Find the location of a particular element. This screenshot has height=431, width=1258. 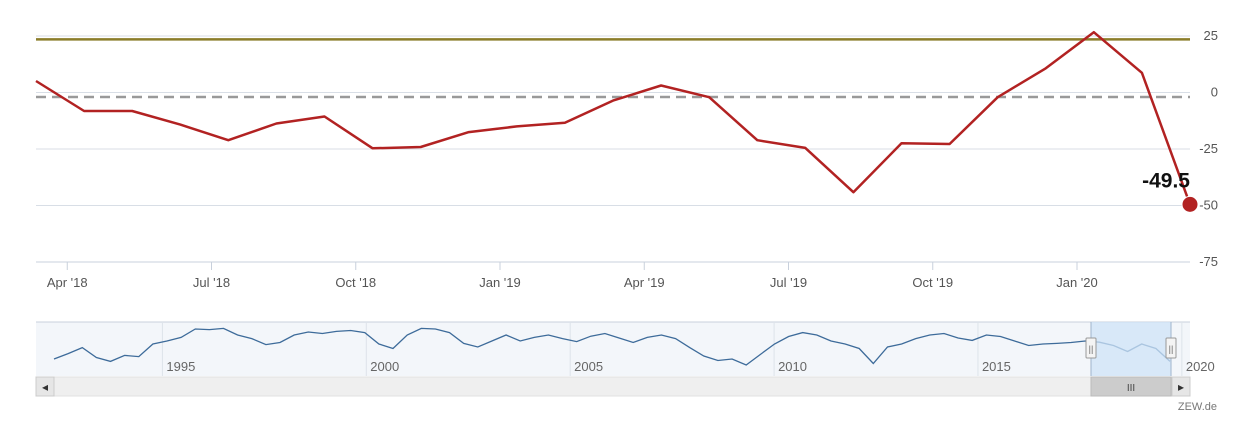

navigator-tick-label: 2000 is located at coordinates (384, 366).